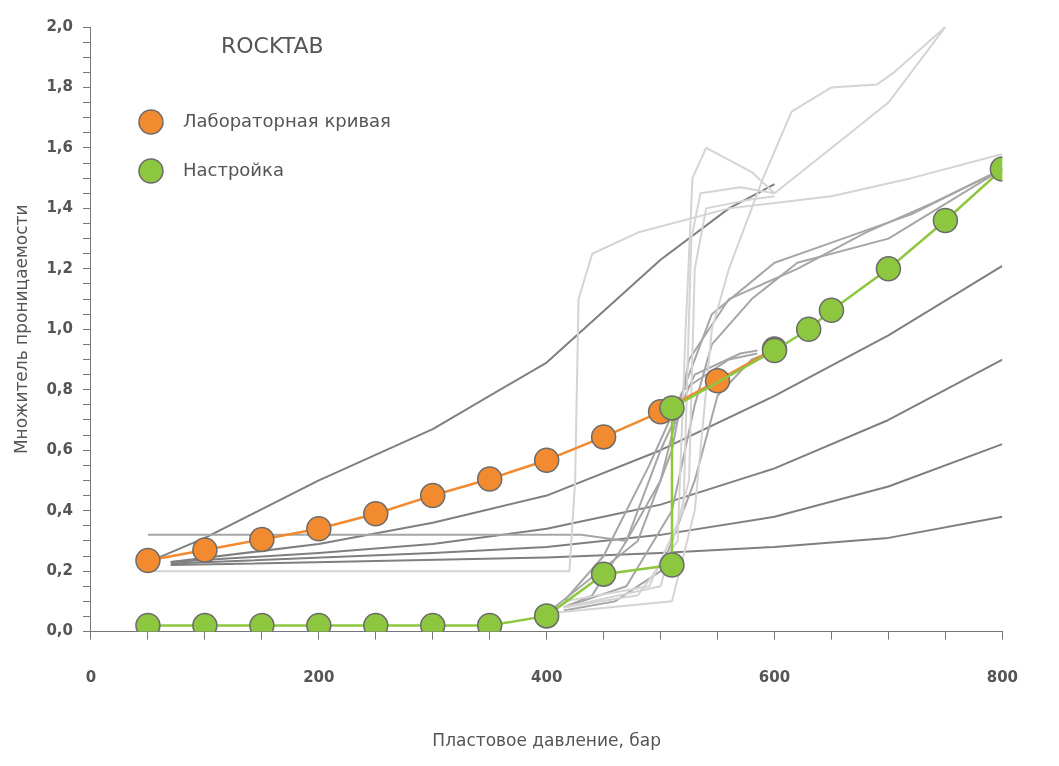 The width and height of the screenshot is (1059, 766). I want to click on x-tick-label: 200, so click(319, 677).